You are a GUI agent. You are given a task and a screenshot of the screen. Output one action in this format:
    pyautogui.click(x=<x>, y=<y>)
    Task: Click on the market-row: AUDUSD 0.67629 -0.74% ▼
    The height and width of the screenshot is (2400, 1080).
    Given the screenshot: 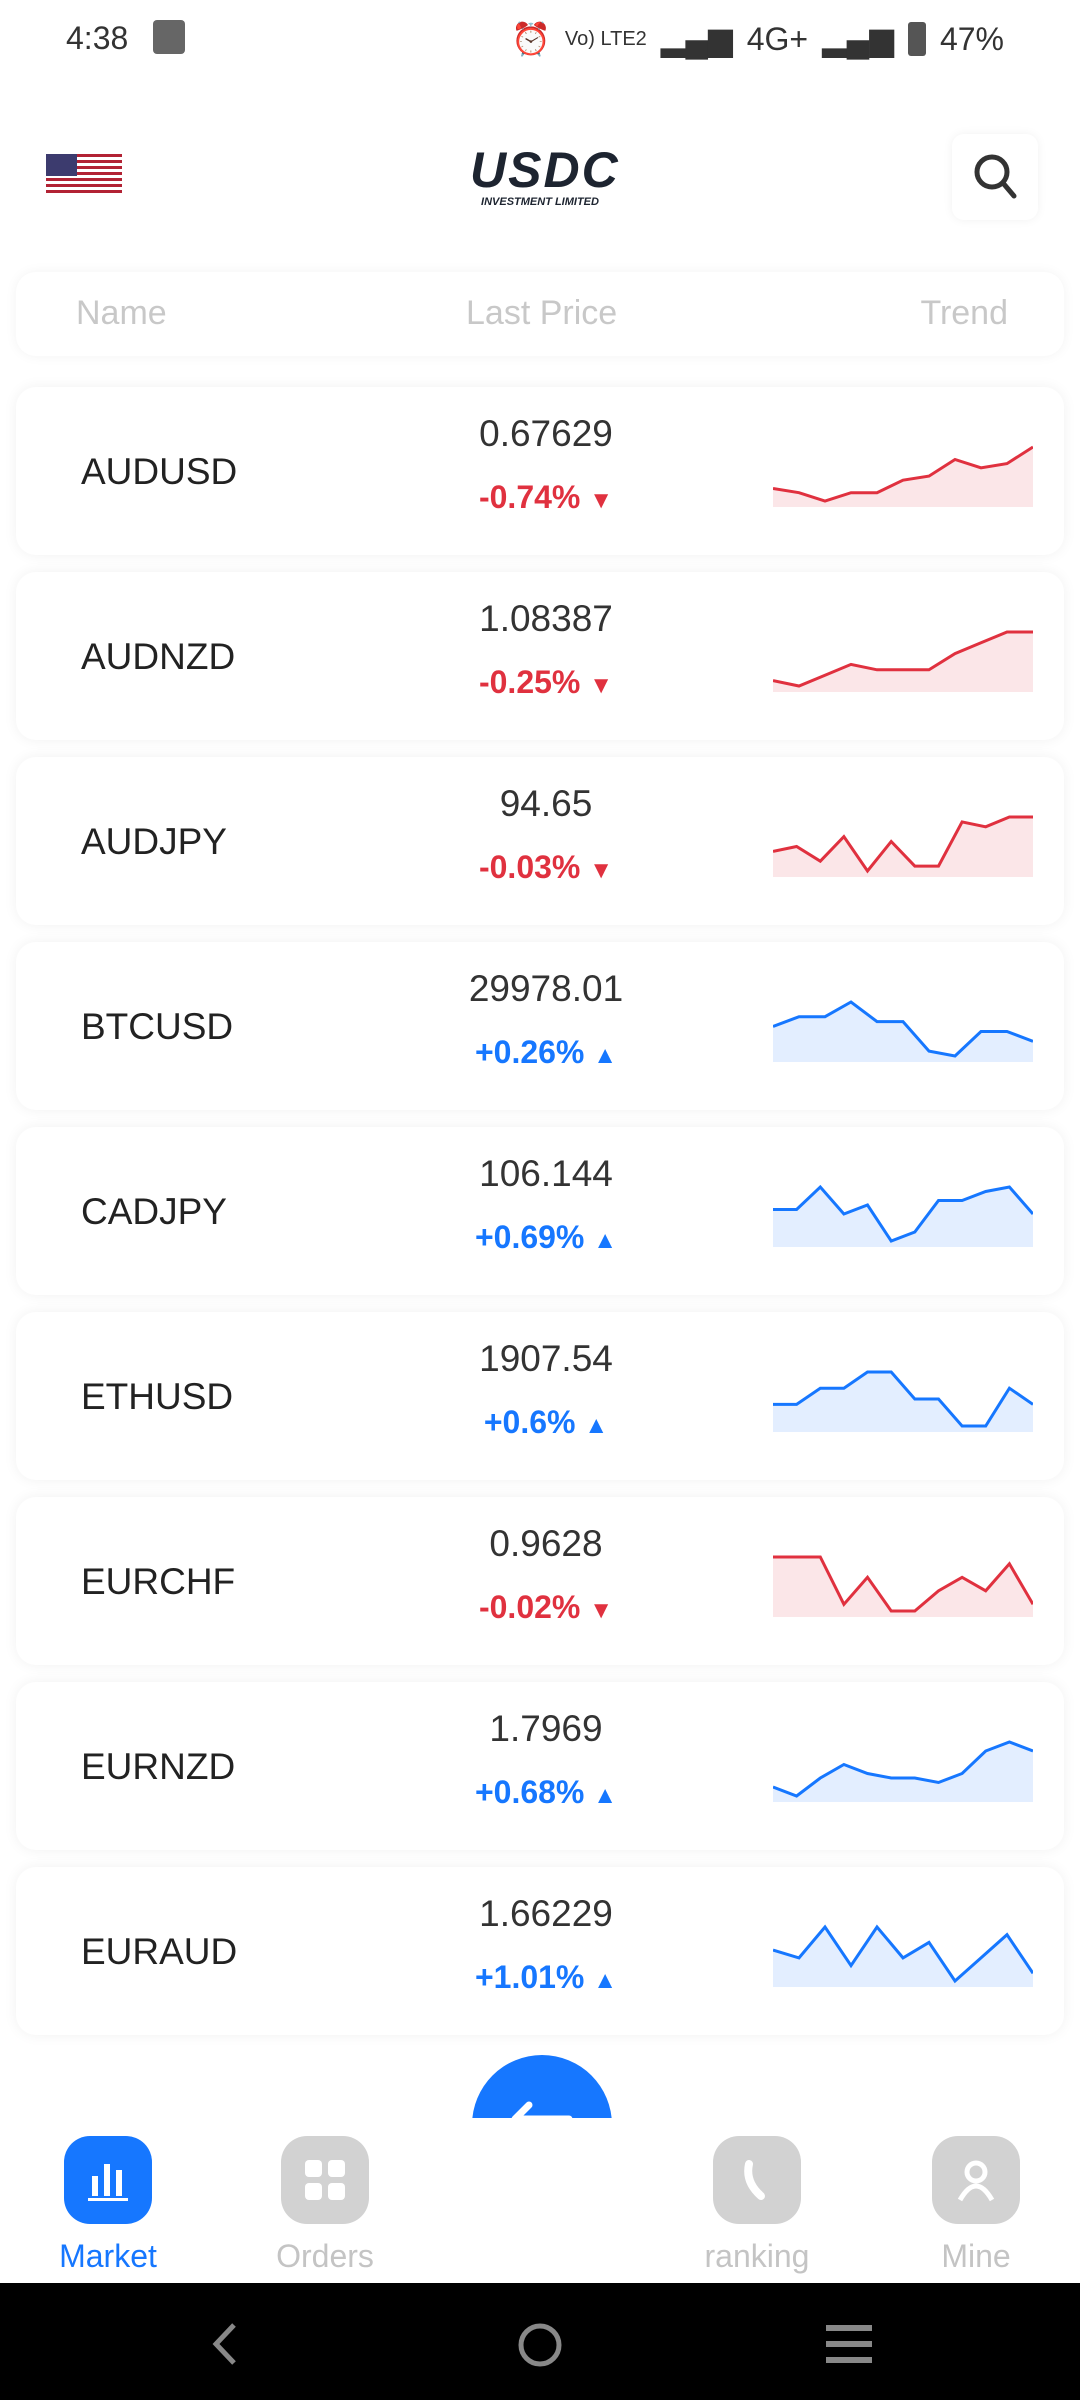 What is the action you would take?
    pyautogui.click(x=540, y=471)
    